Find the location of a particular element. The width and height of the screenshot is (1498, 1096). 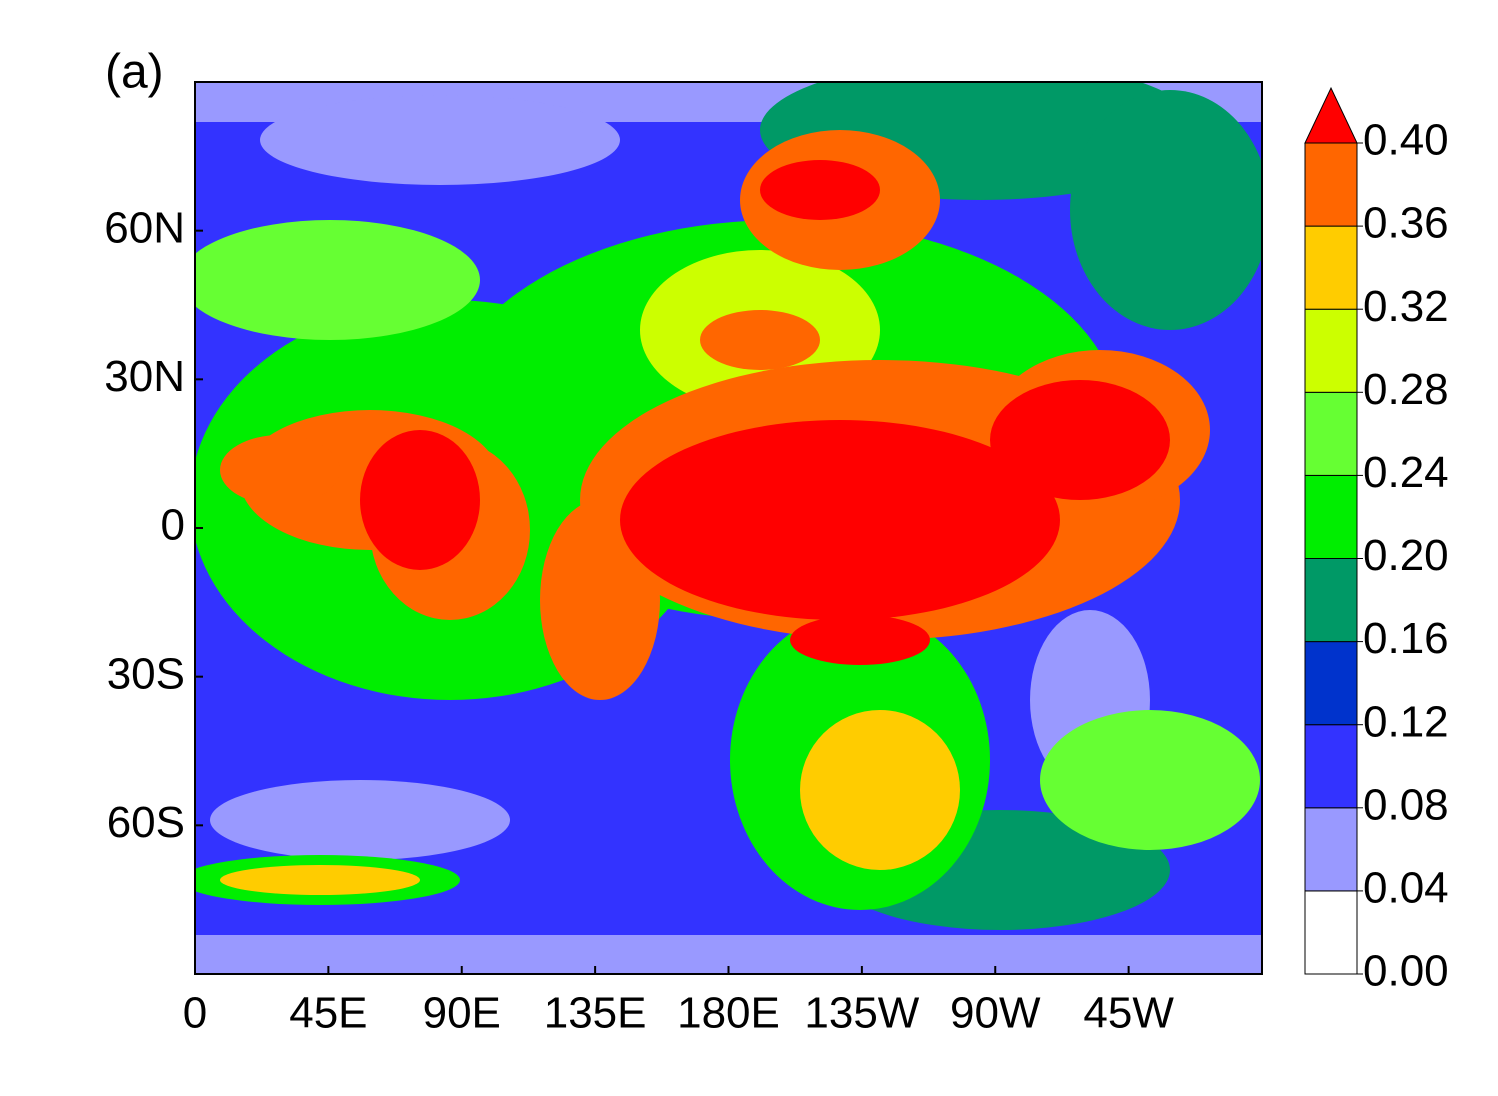

x-tick-label: 135E is located at coordinates (595, 1013).